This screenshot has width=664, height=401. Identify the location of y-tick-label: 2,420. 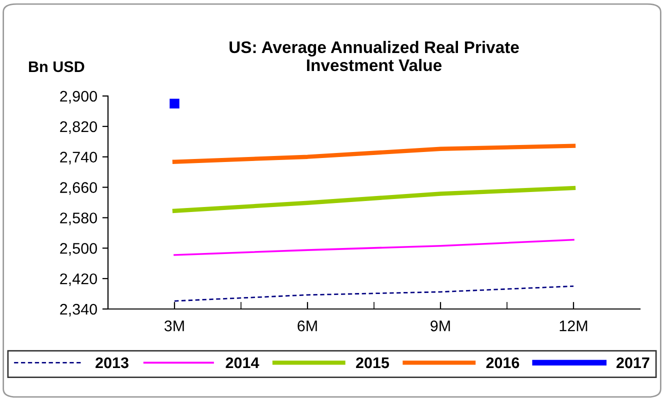
(78, 279).